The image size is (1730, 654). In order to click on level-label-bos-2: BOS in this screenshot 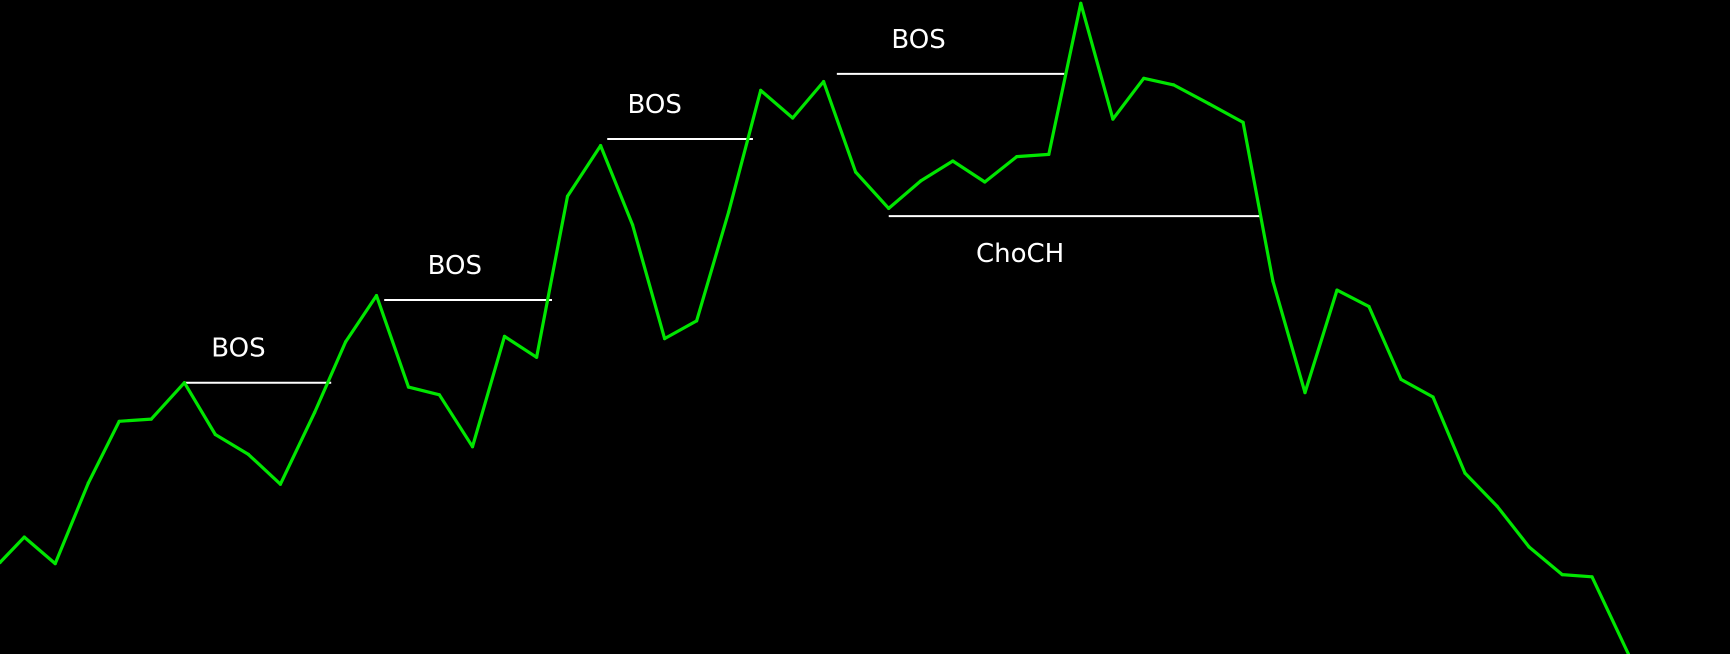, I will do `click(455, 266)`.